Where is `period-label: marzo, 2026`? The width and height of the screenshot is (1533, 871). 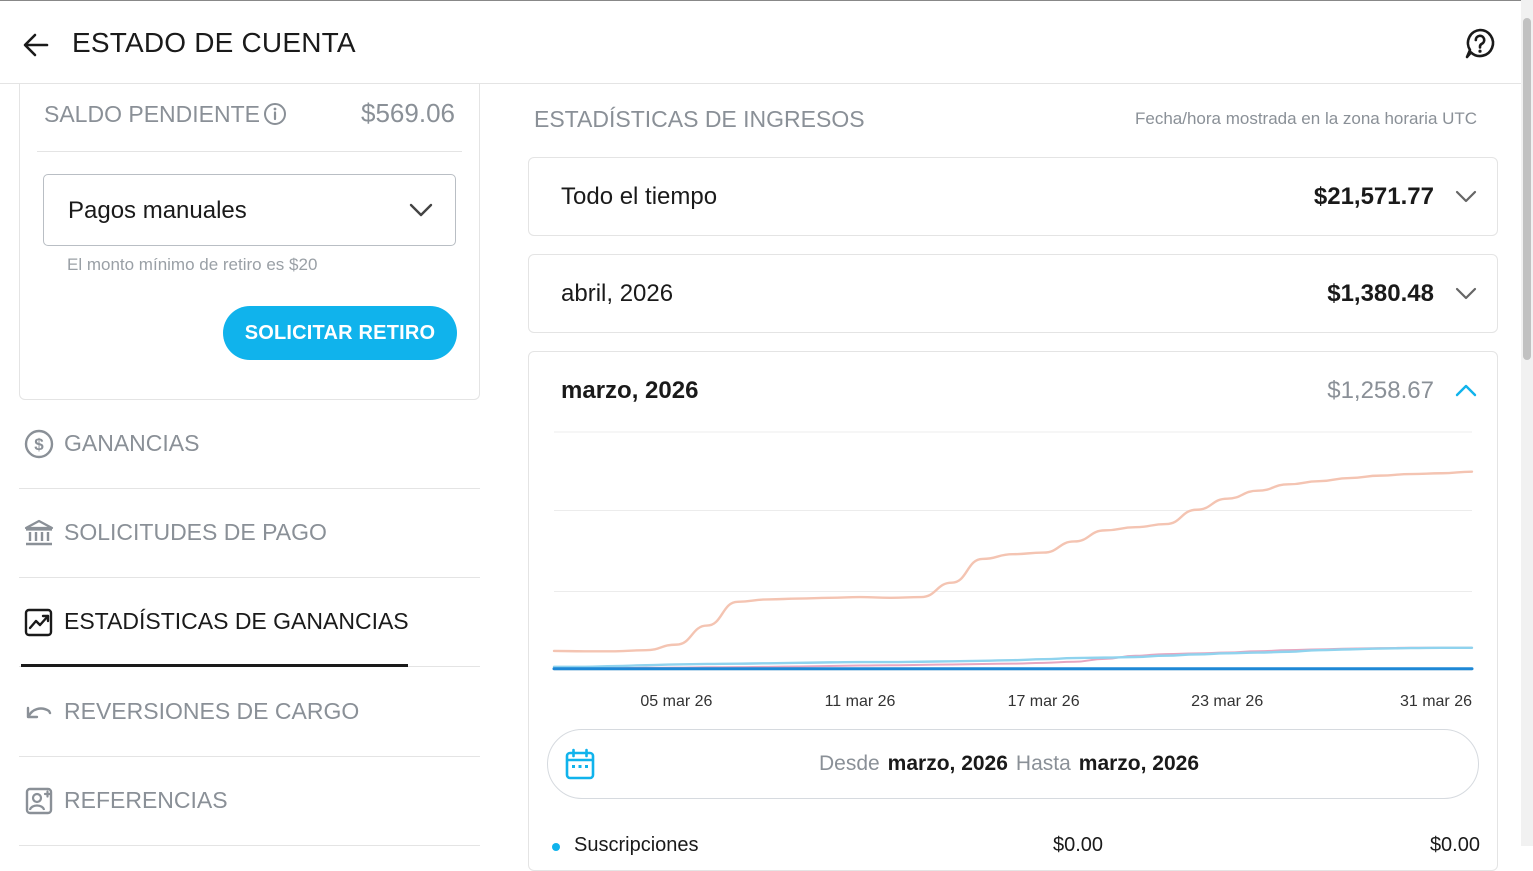
period-label: marzo, 2026 is located at coordinates (630, 390).